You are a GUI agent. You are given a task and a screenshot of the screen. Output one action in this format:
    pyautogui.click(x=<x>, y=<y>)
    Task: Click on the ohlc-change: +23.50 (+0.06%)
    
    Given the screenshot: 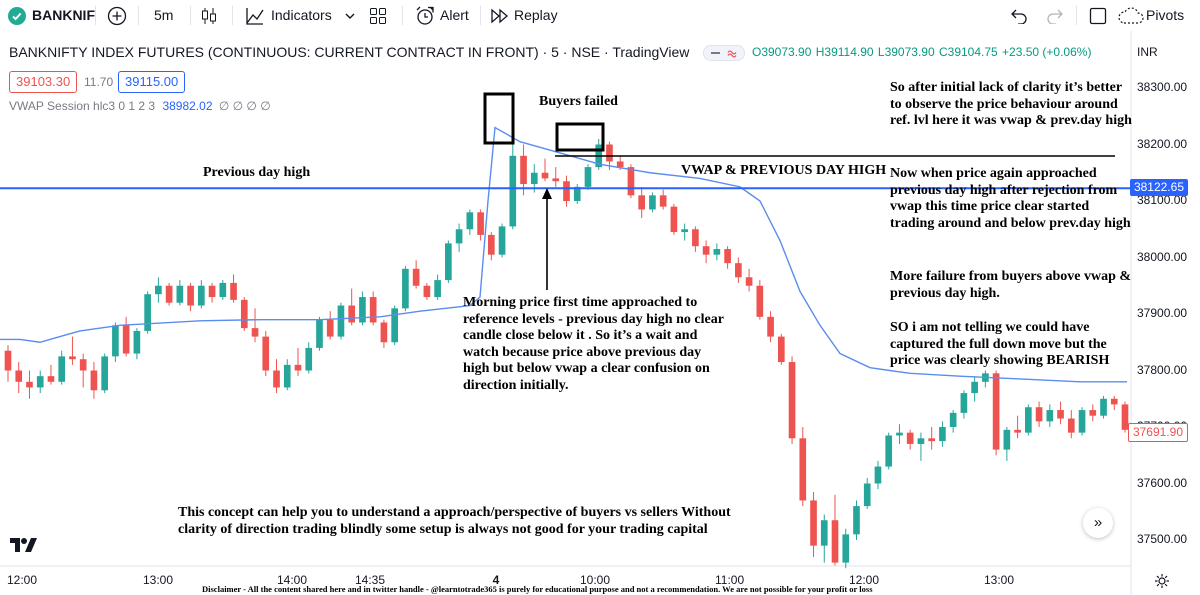 What is the action you would take?
    pyautogui.click(x=1047, y=52)
    